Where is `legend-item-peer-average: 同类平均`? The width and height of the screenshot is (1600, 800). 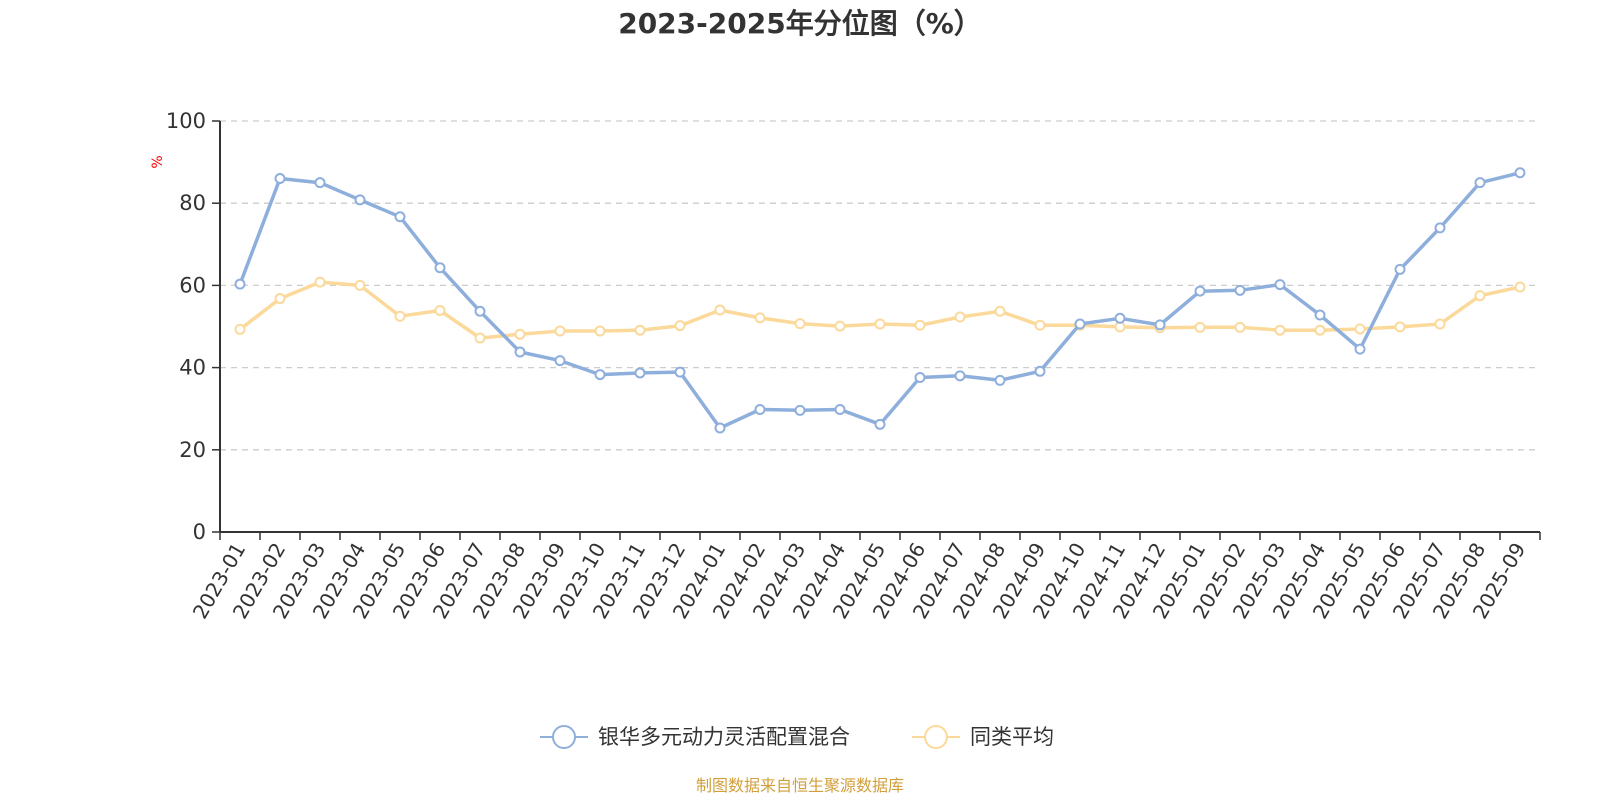
legend-item-peer-average: 同类平均 is located at coordinates (983, 737).